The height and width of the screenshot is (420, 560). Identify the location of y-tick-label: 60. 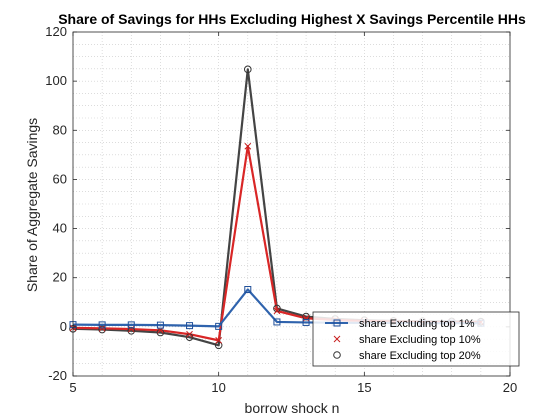
(60, 178).